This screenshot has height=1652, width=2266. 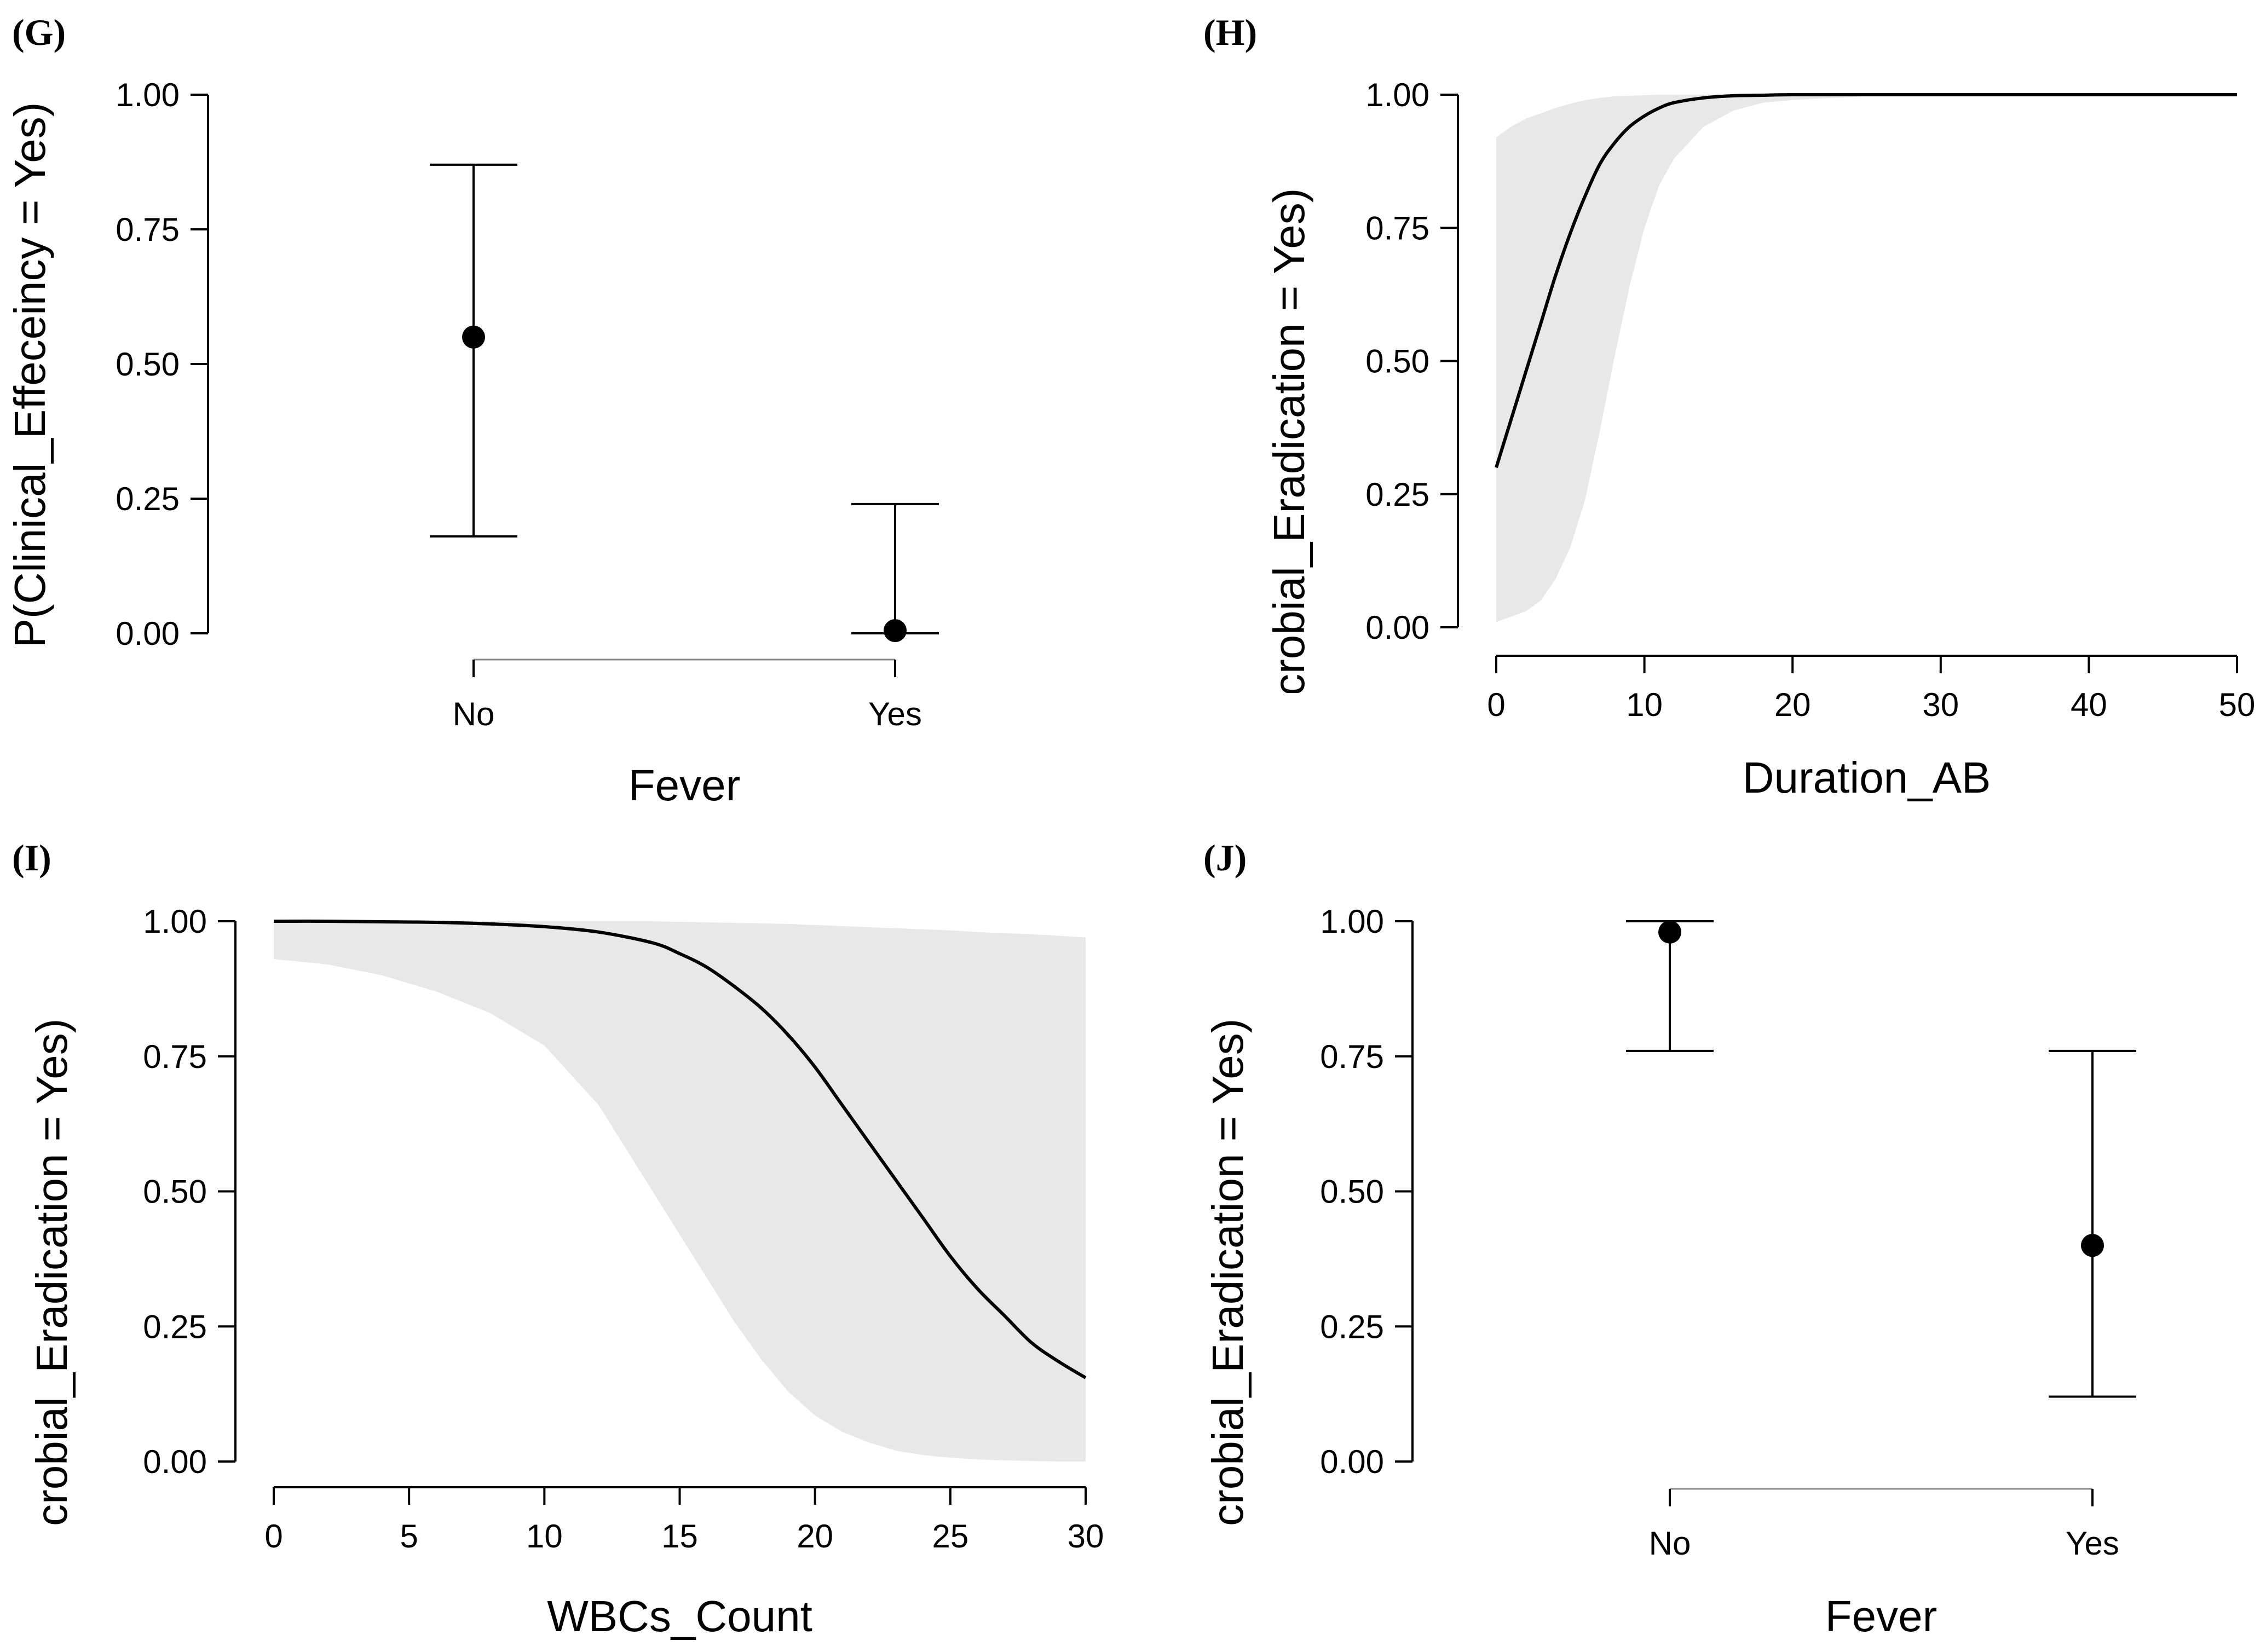 I want to click on x-tick-label: 50, so click(x=2237, y=704).